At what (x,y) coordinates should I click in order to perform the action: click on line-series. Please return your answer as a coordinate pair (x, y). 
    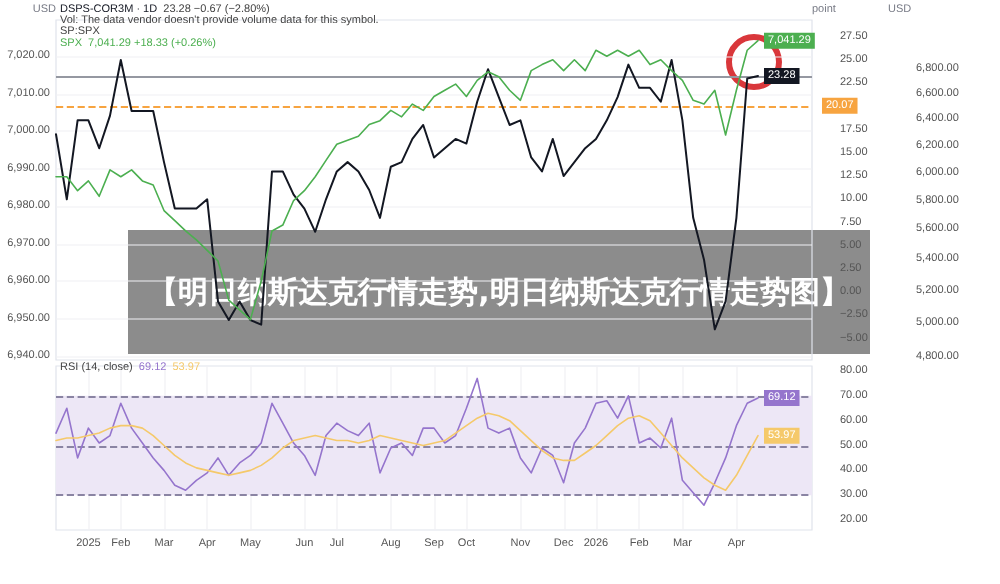
    Looking at the image, I should click on (407, 452).